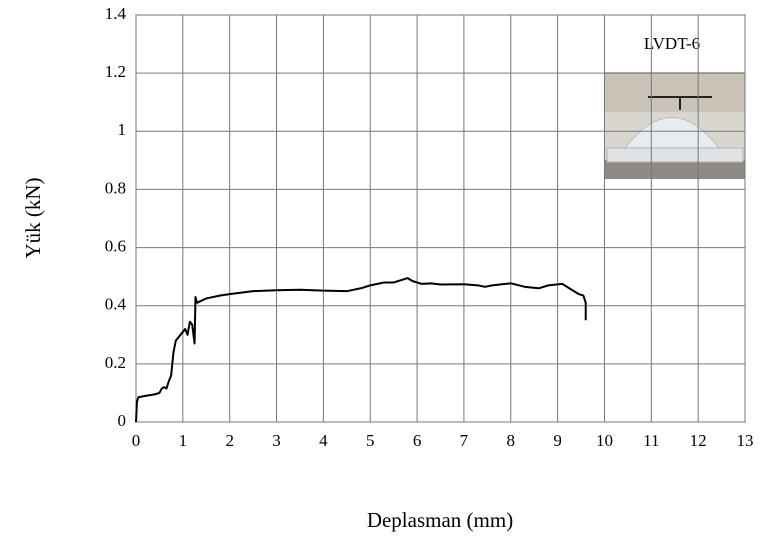 This screenshot has width=762, height=544. I want to click on x-tick-label: 4, so click(323, 440).